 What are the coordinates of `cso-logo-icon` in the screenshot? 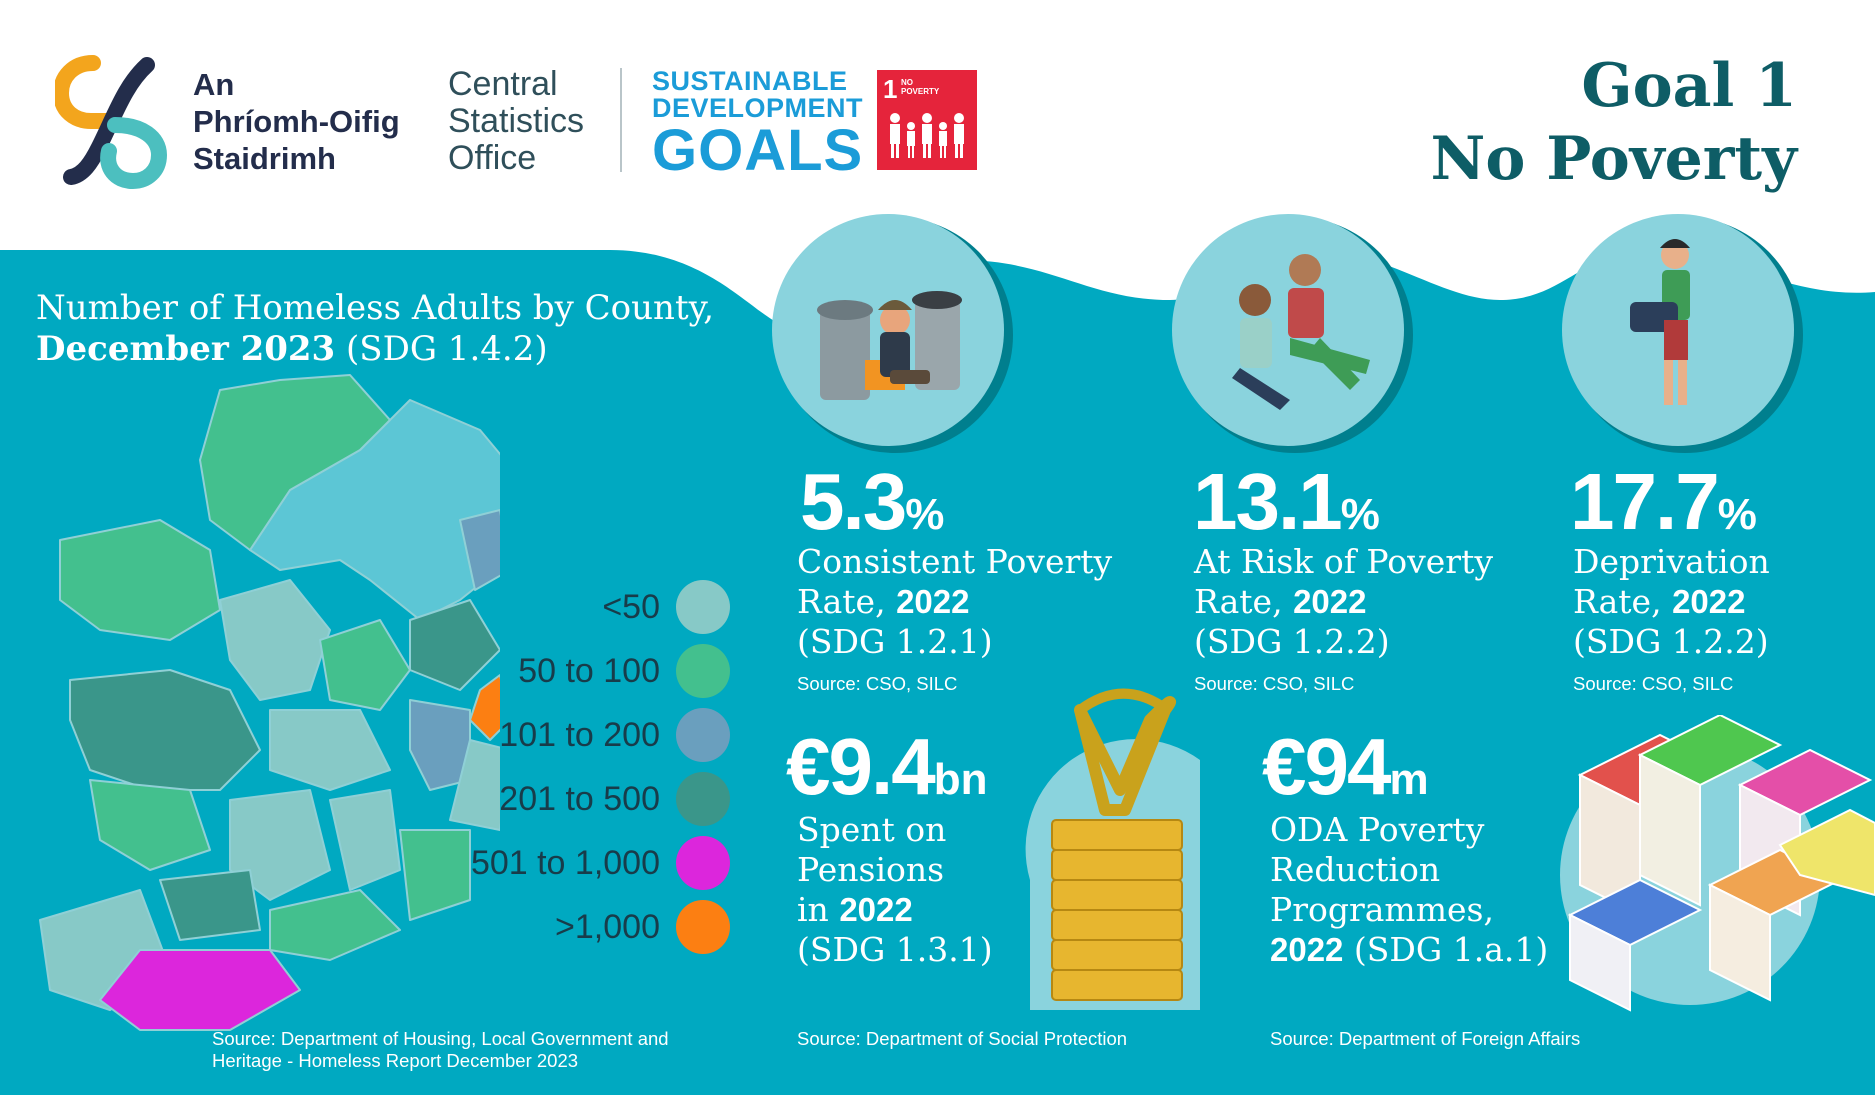 It's located at (111, 122).